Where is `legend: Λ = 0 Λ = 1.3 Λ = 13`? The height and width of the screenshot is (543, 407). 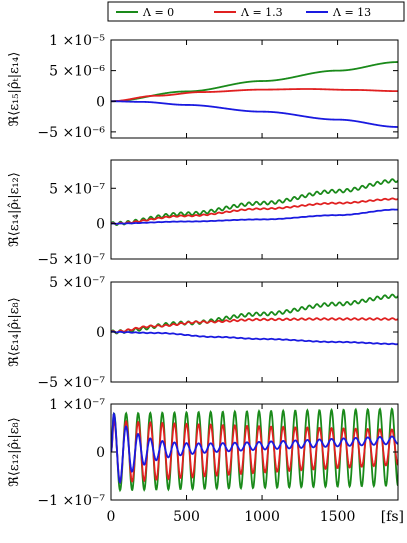
legend: Λ = 0 Λ = 1.3 Λ = 13 is located at coordinates (256, 11).